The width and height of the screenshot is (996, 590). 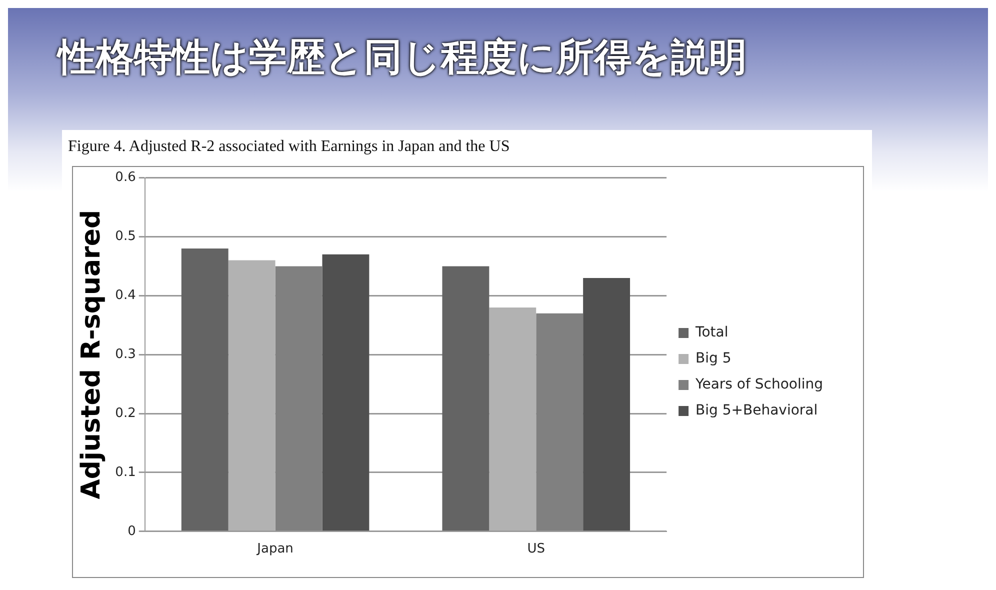 What do you see at coordinates (125, 178) in the screenshot?
I see `y-tick-label: 0.6` at bounding box center [125, 178].